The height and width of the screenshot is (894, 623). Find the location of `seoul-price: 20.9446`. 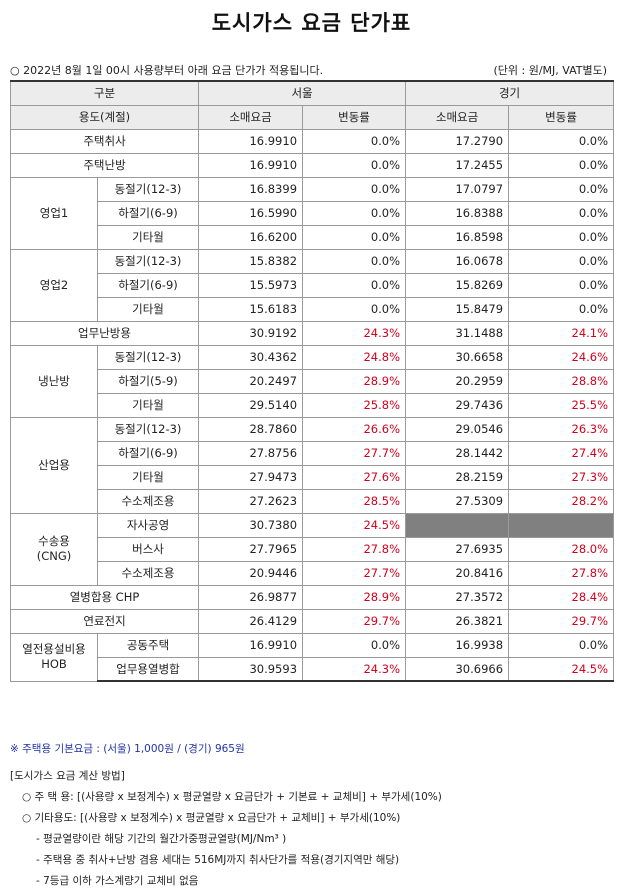

seoul-price: 20.9446 is located at coordinates (251, 573).